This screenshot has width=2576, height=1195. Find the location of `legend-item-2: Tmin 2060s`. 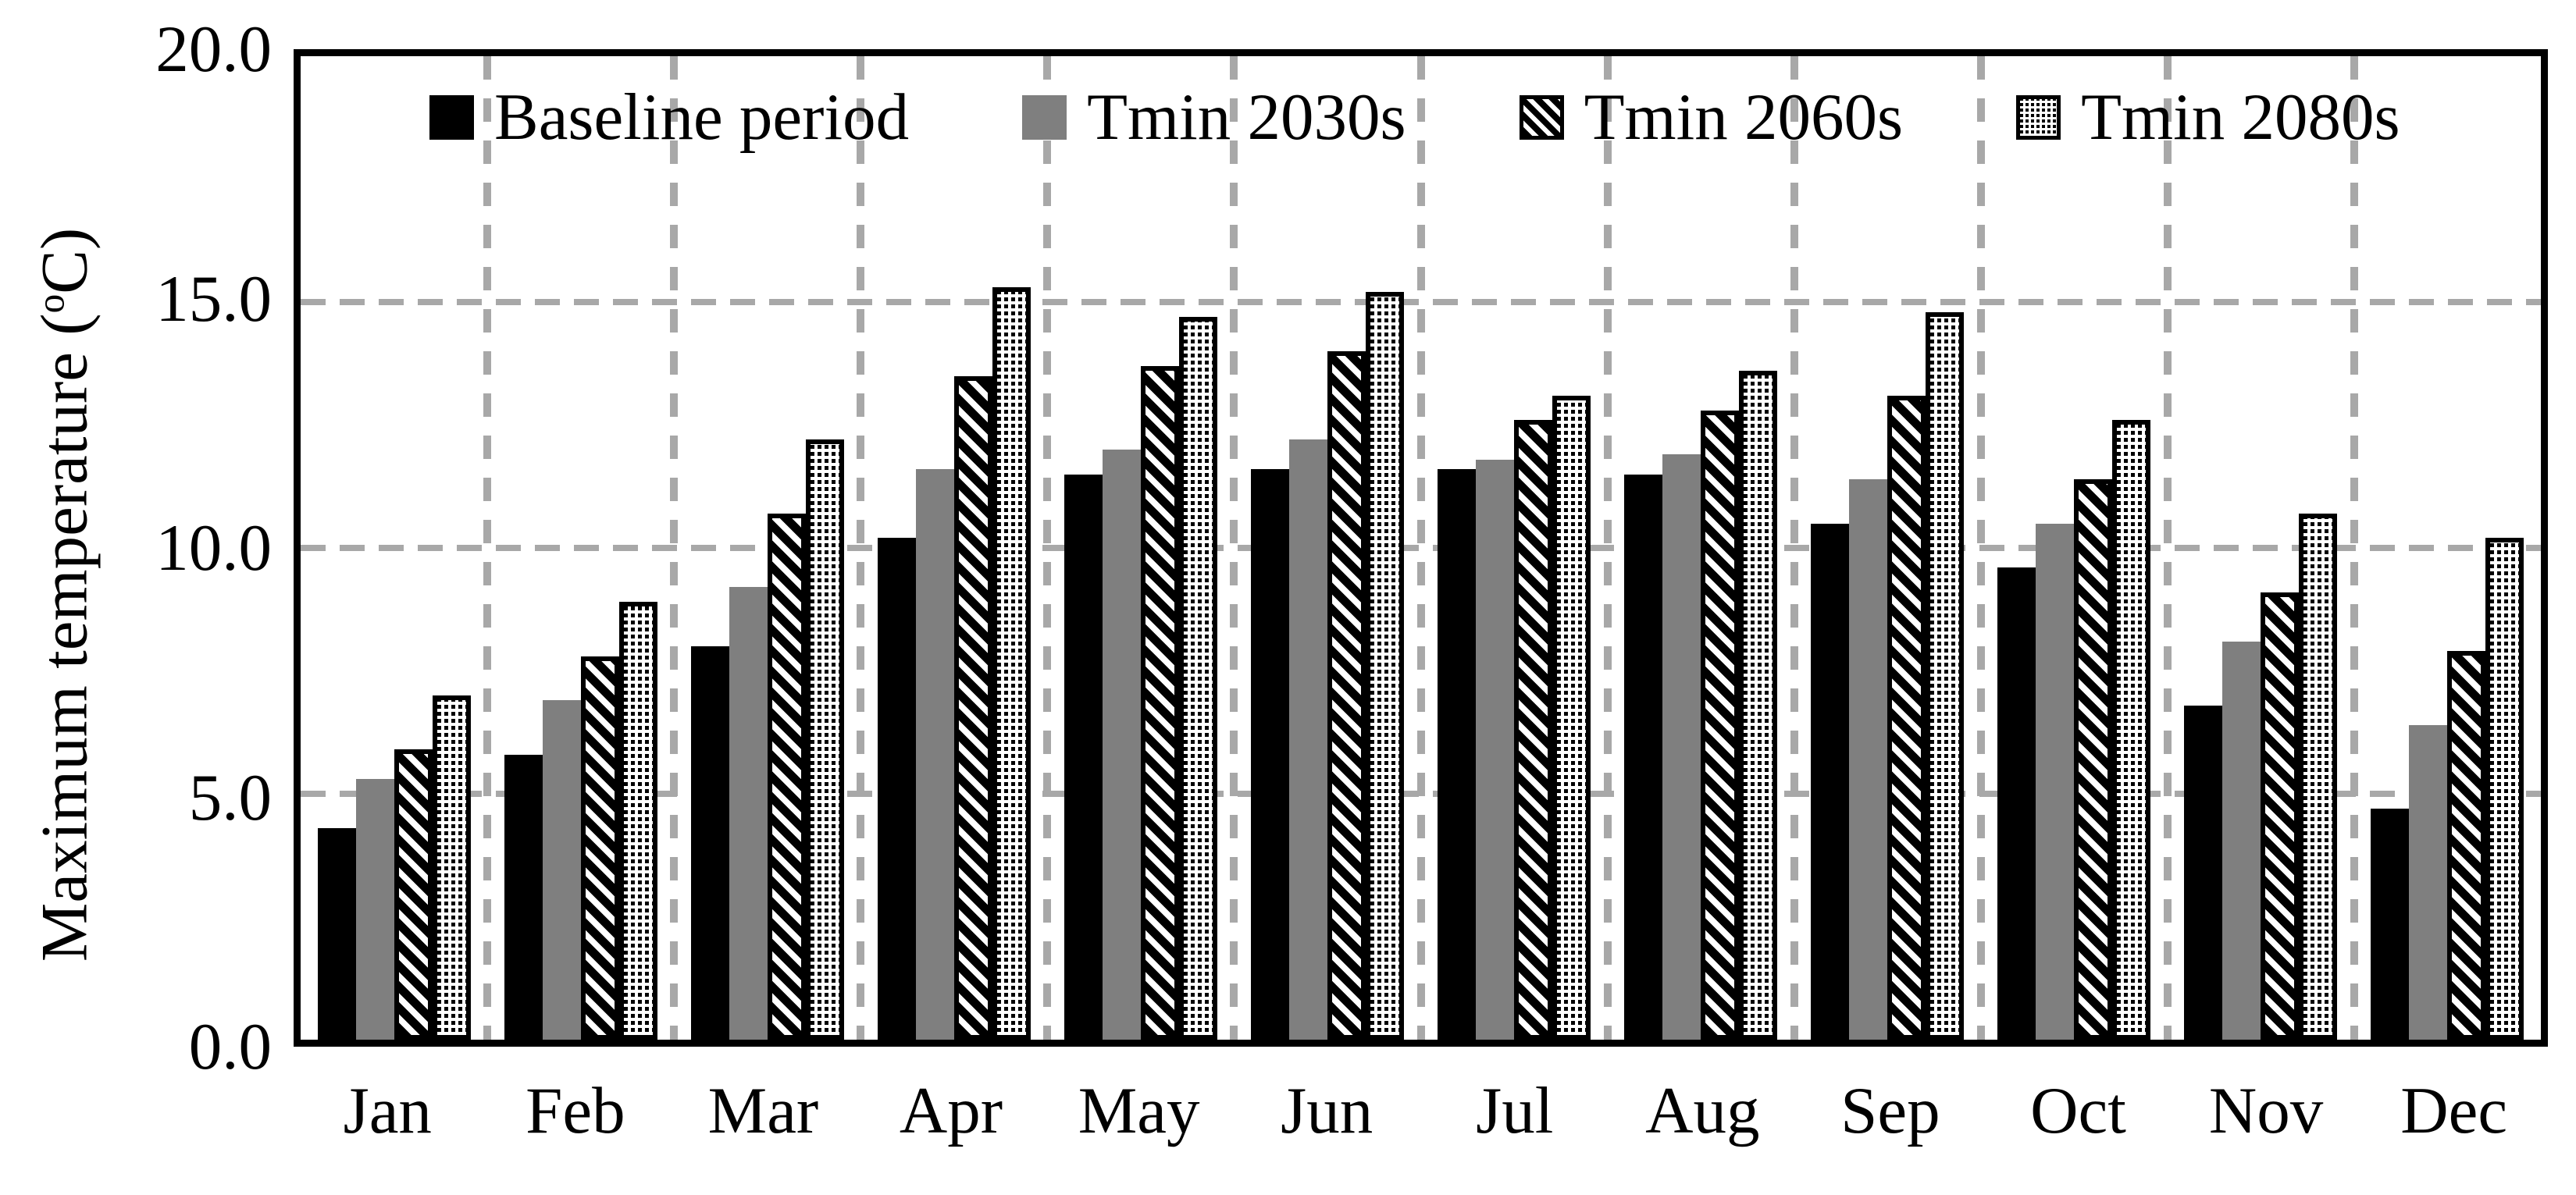

legend-item-2: Tmin 2060s is located at coordinates (1711, 117).